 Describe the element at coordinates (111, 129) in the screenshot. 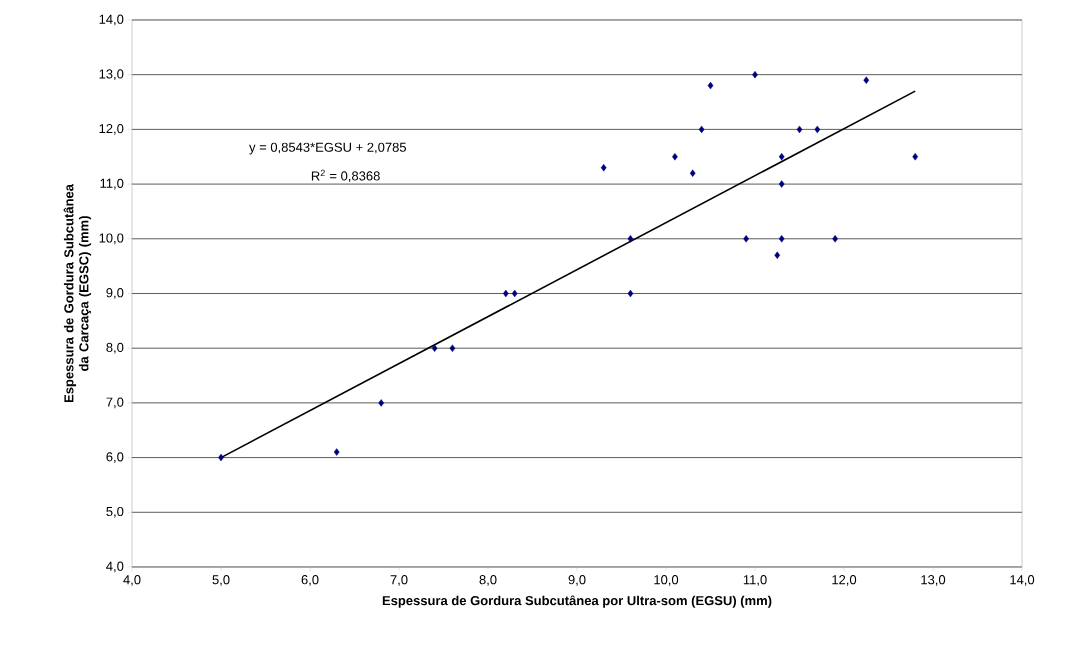

I see `y-tick-label: 12,0` at that location.